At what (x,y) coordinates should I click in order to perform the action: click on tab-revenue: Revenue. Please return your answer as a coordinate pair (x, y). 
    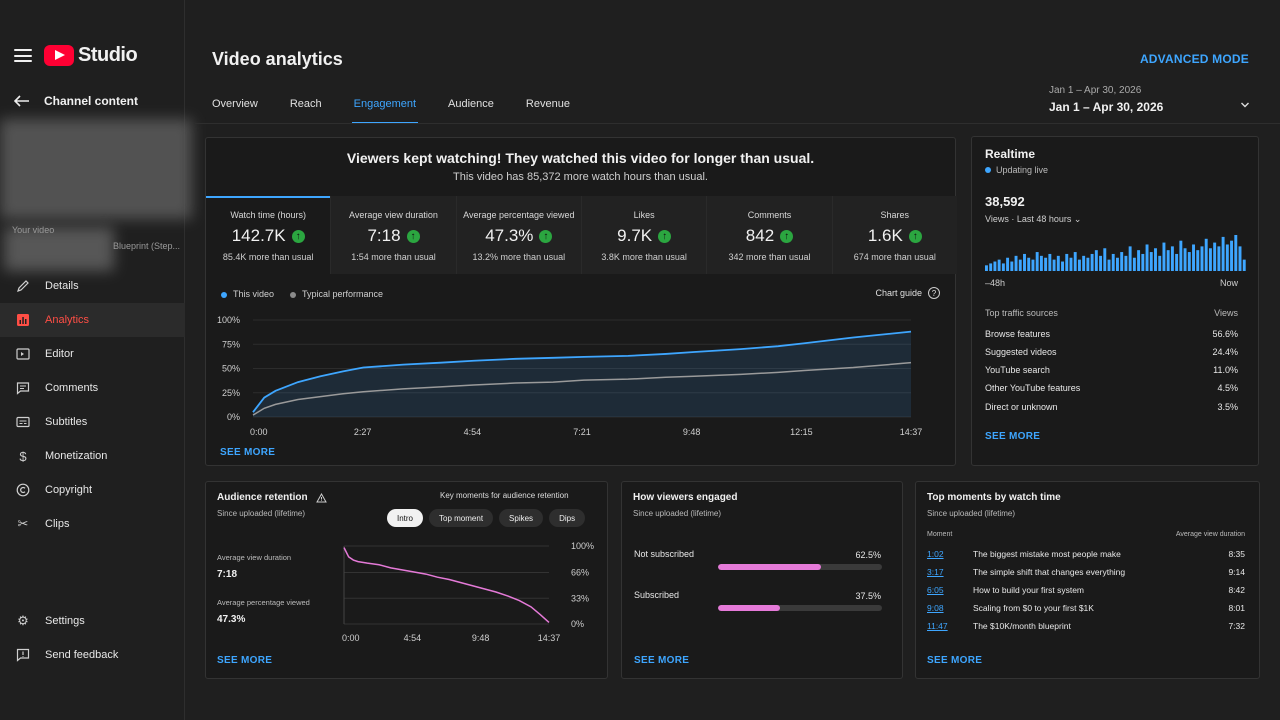
    Looking at the image, I should click on (547, 104).